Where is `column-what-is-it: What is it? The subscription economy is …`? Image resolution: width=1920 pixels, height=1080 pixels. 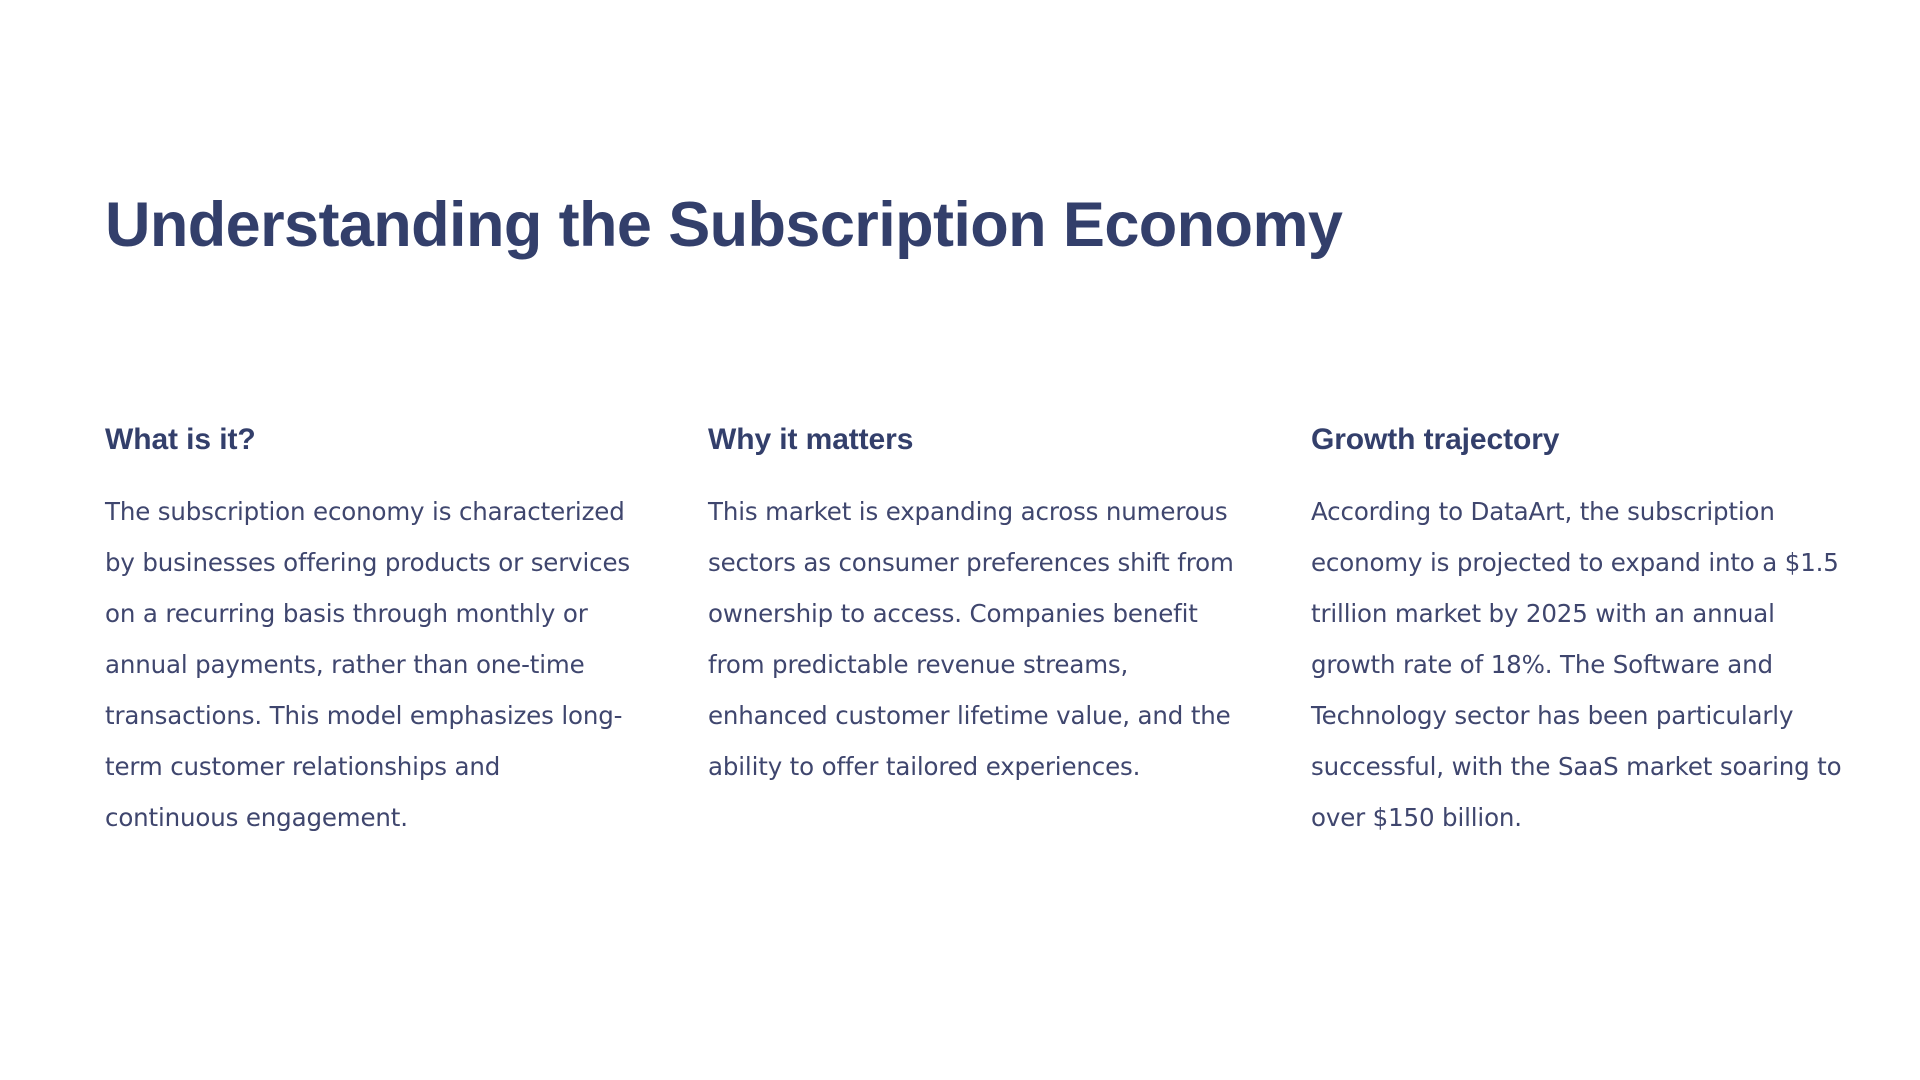 column-what-is-it: What is it? The subscription economy is … is located at coordinates (370, 632).